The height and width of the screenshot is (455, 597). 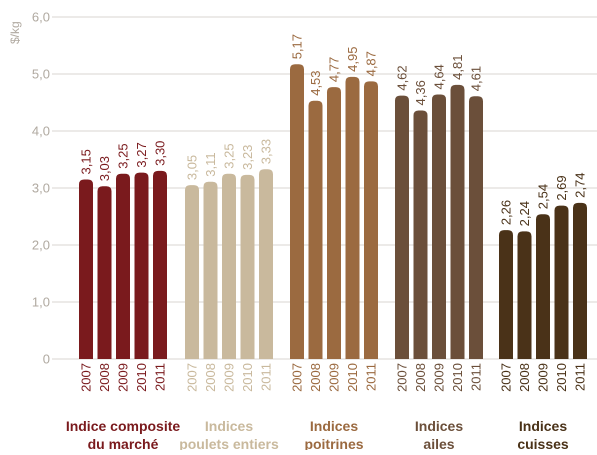 I want to click on group-label: Indice composite, so click(x=123, y=426).